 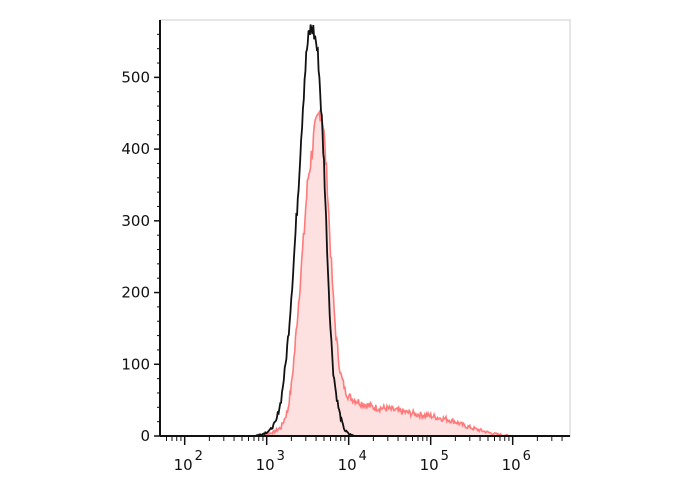 I want to click on y-tick-label: 400, so click(x=135, y=149).